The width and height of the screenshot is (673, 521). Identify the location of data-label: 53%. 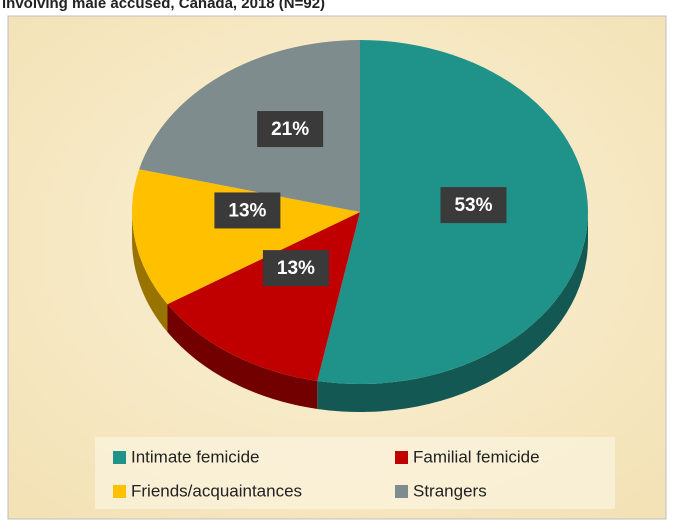
(473, 205).